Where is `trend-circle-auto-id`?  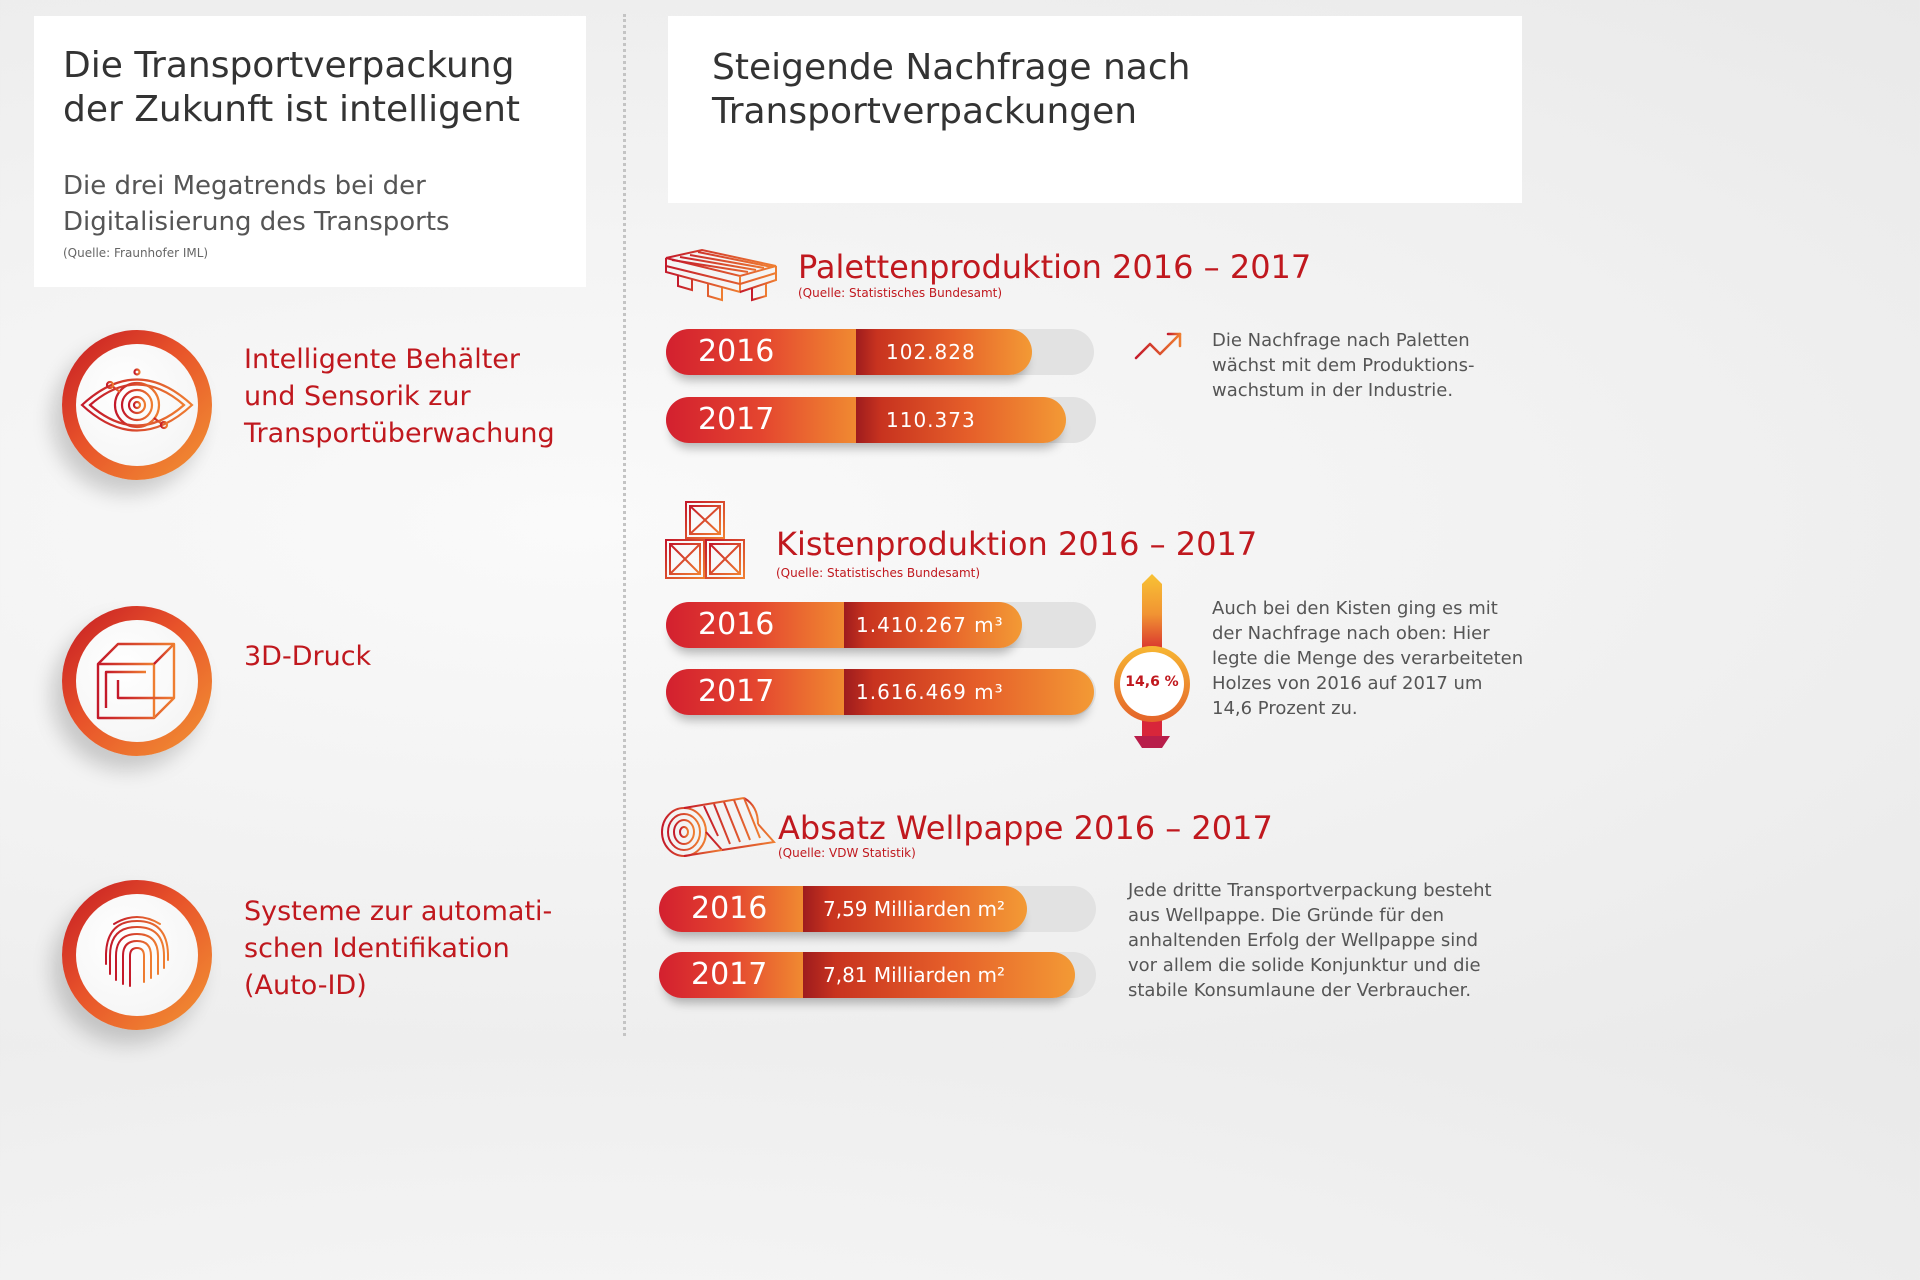 trend-circle-auto-id is located at coordinates (137, 955).